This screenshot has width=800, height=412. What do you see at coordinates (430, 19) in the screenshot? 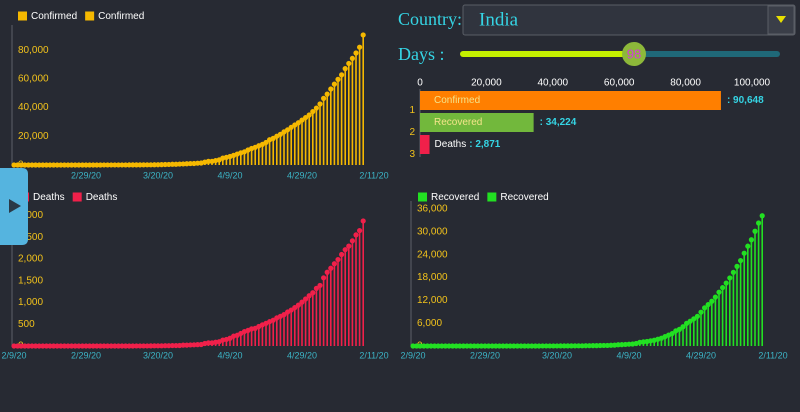
I see `country-label: Country:` at bounding box center [430, 19].